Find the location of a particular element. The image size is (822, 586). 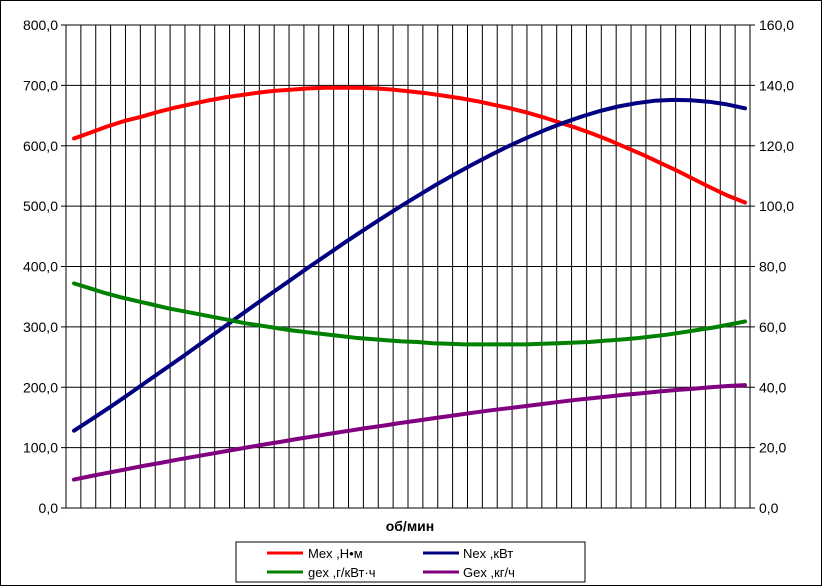

legend-label: gex ,г/кВт·ч is located at coordinates (342, 572).